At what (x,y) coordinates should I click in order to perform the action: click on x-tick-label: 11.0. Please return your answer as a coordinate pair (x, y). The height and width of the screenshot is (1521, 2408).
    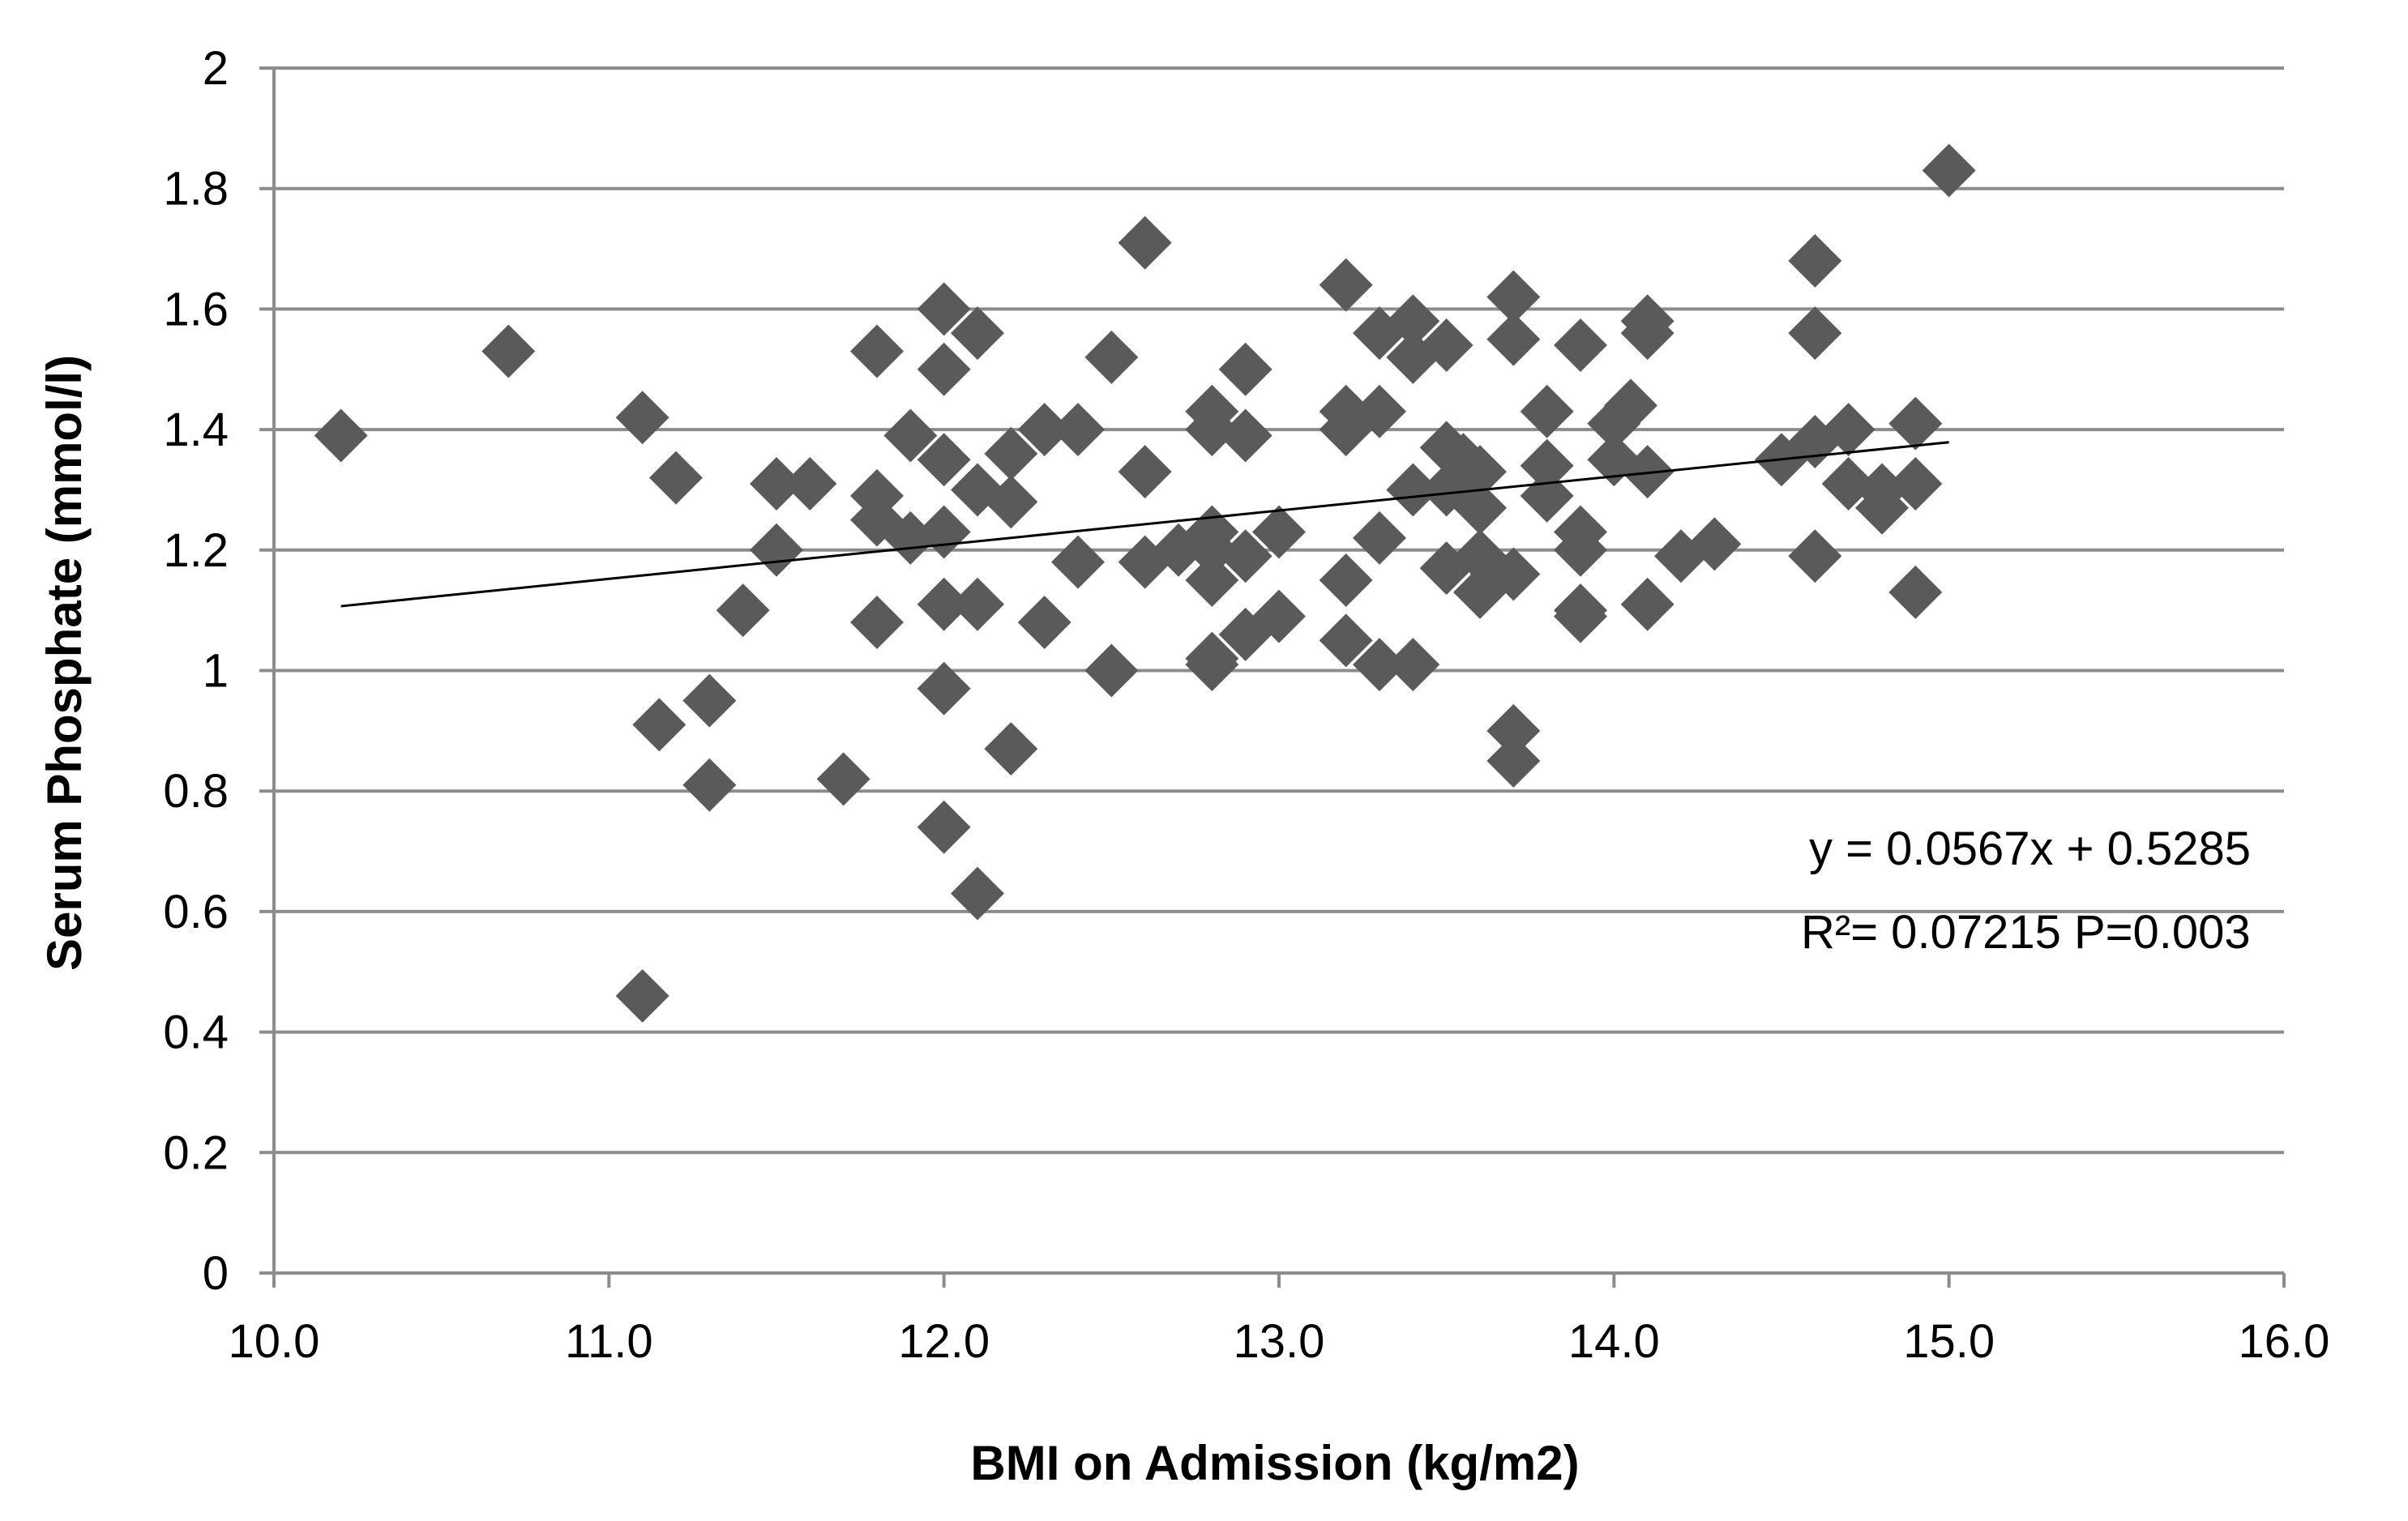
    Looking at the image, I should click on (609, 1341).